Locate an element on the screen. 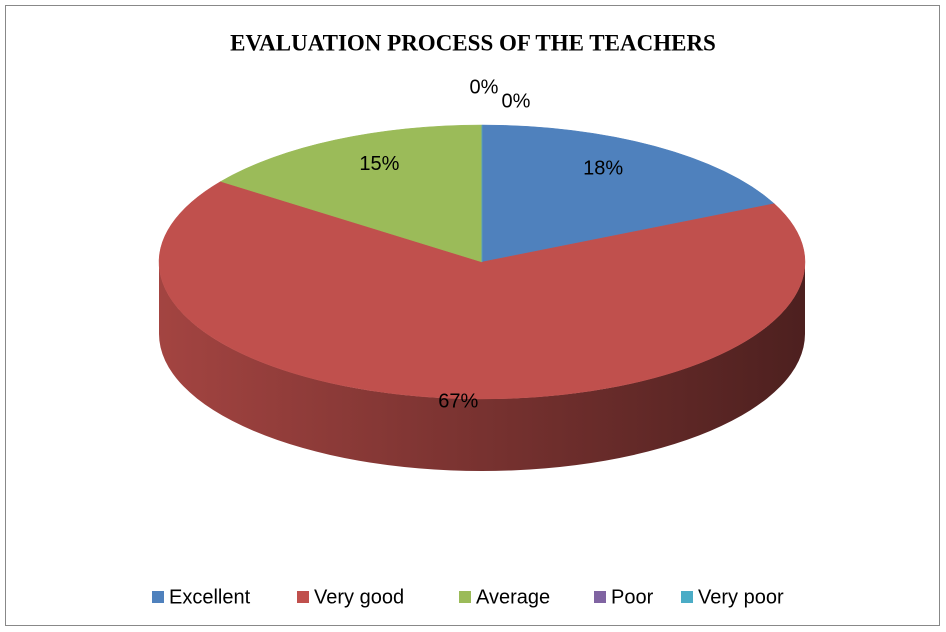 This screenshot has width=946, height=632. data-label: 67% is located at coordinates (458, 402).